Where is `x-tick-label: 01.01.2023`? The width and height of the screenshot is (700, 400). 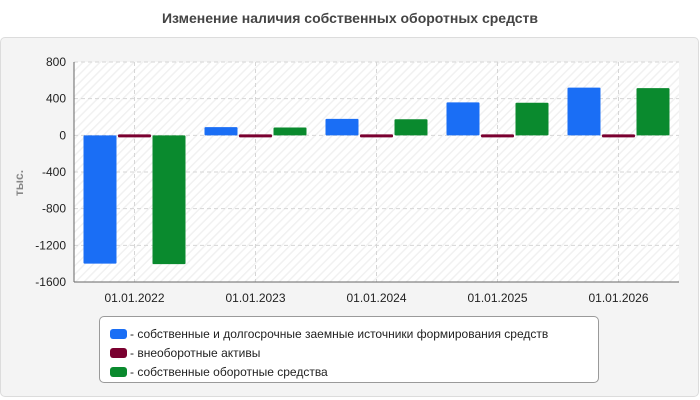
x-tick-label: 01.01.2023 is located at coordinates (255, 298).